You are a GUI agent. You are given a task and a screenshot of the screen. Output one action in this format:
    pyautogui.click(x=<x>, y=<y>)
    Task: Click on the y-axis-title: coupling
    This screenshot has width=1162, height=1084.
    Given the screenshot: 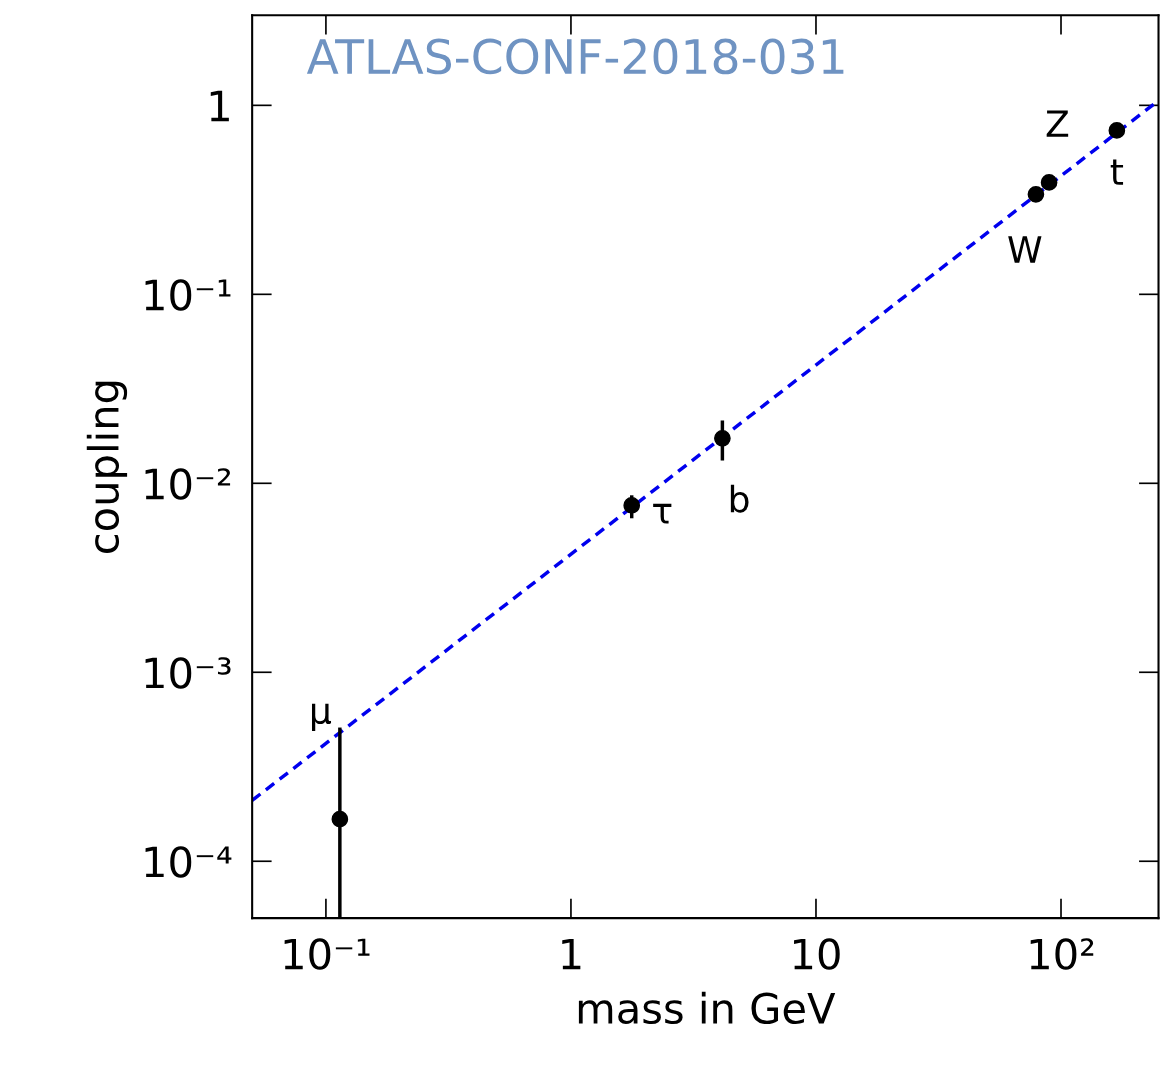 What is the action you would take?
    pyautogui.click(x=107, y=467)
    